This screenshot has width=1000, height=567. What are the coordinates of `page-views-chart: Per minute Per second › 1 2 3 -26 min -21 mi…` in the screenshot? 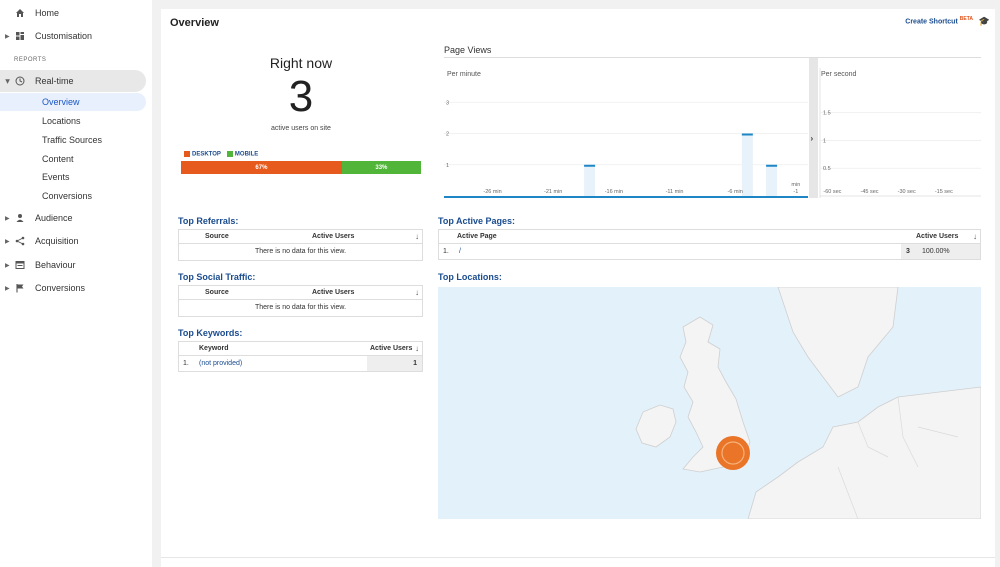 It's located at (712, 127).